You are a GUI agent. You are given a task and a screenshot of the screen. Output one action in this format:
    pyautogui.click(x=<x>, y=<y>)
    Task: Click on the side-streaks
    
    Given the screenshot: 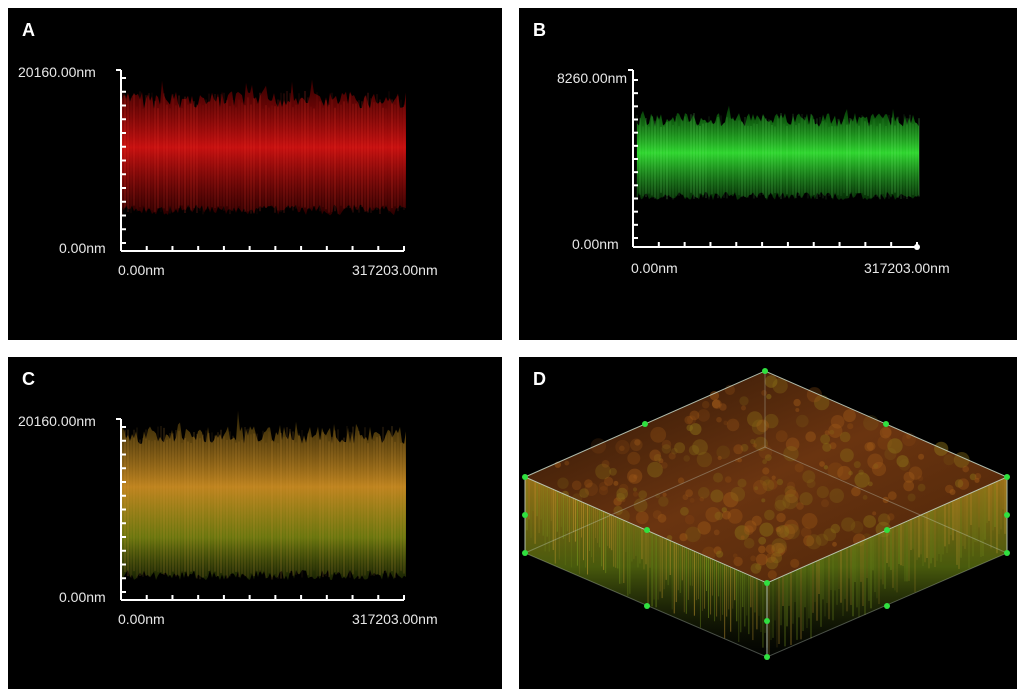 What is the action you would take?
    pyautogui.click(x=766, y=567)
    